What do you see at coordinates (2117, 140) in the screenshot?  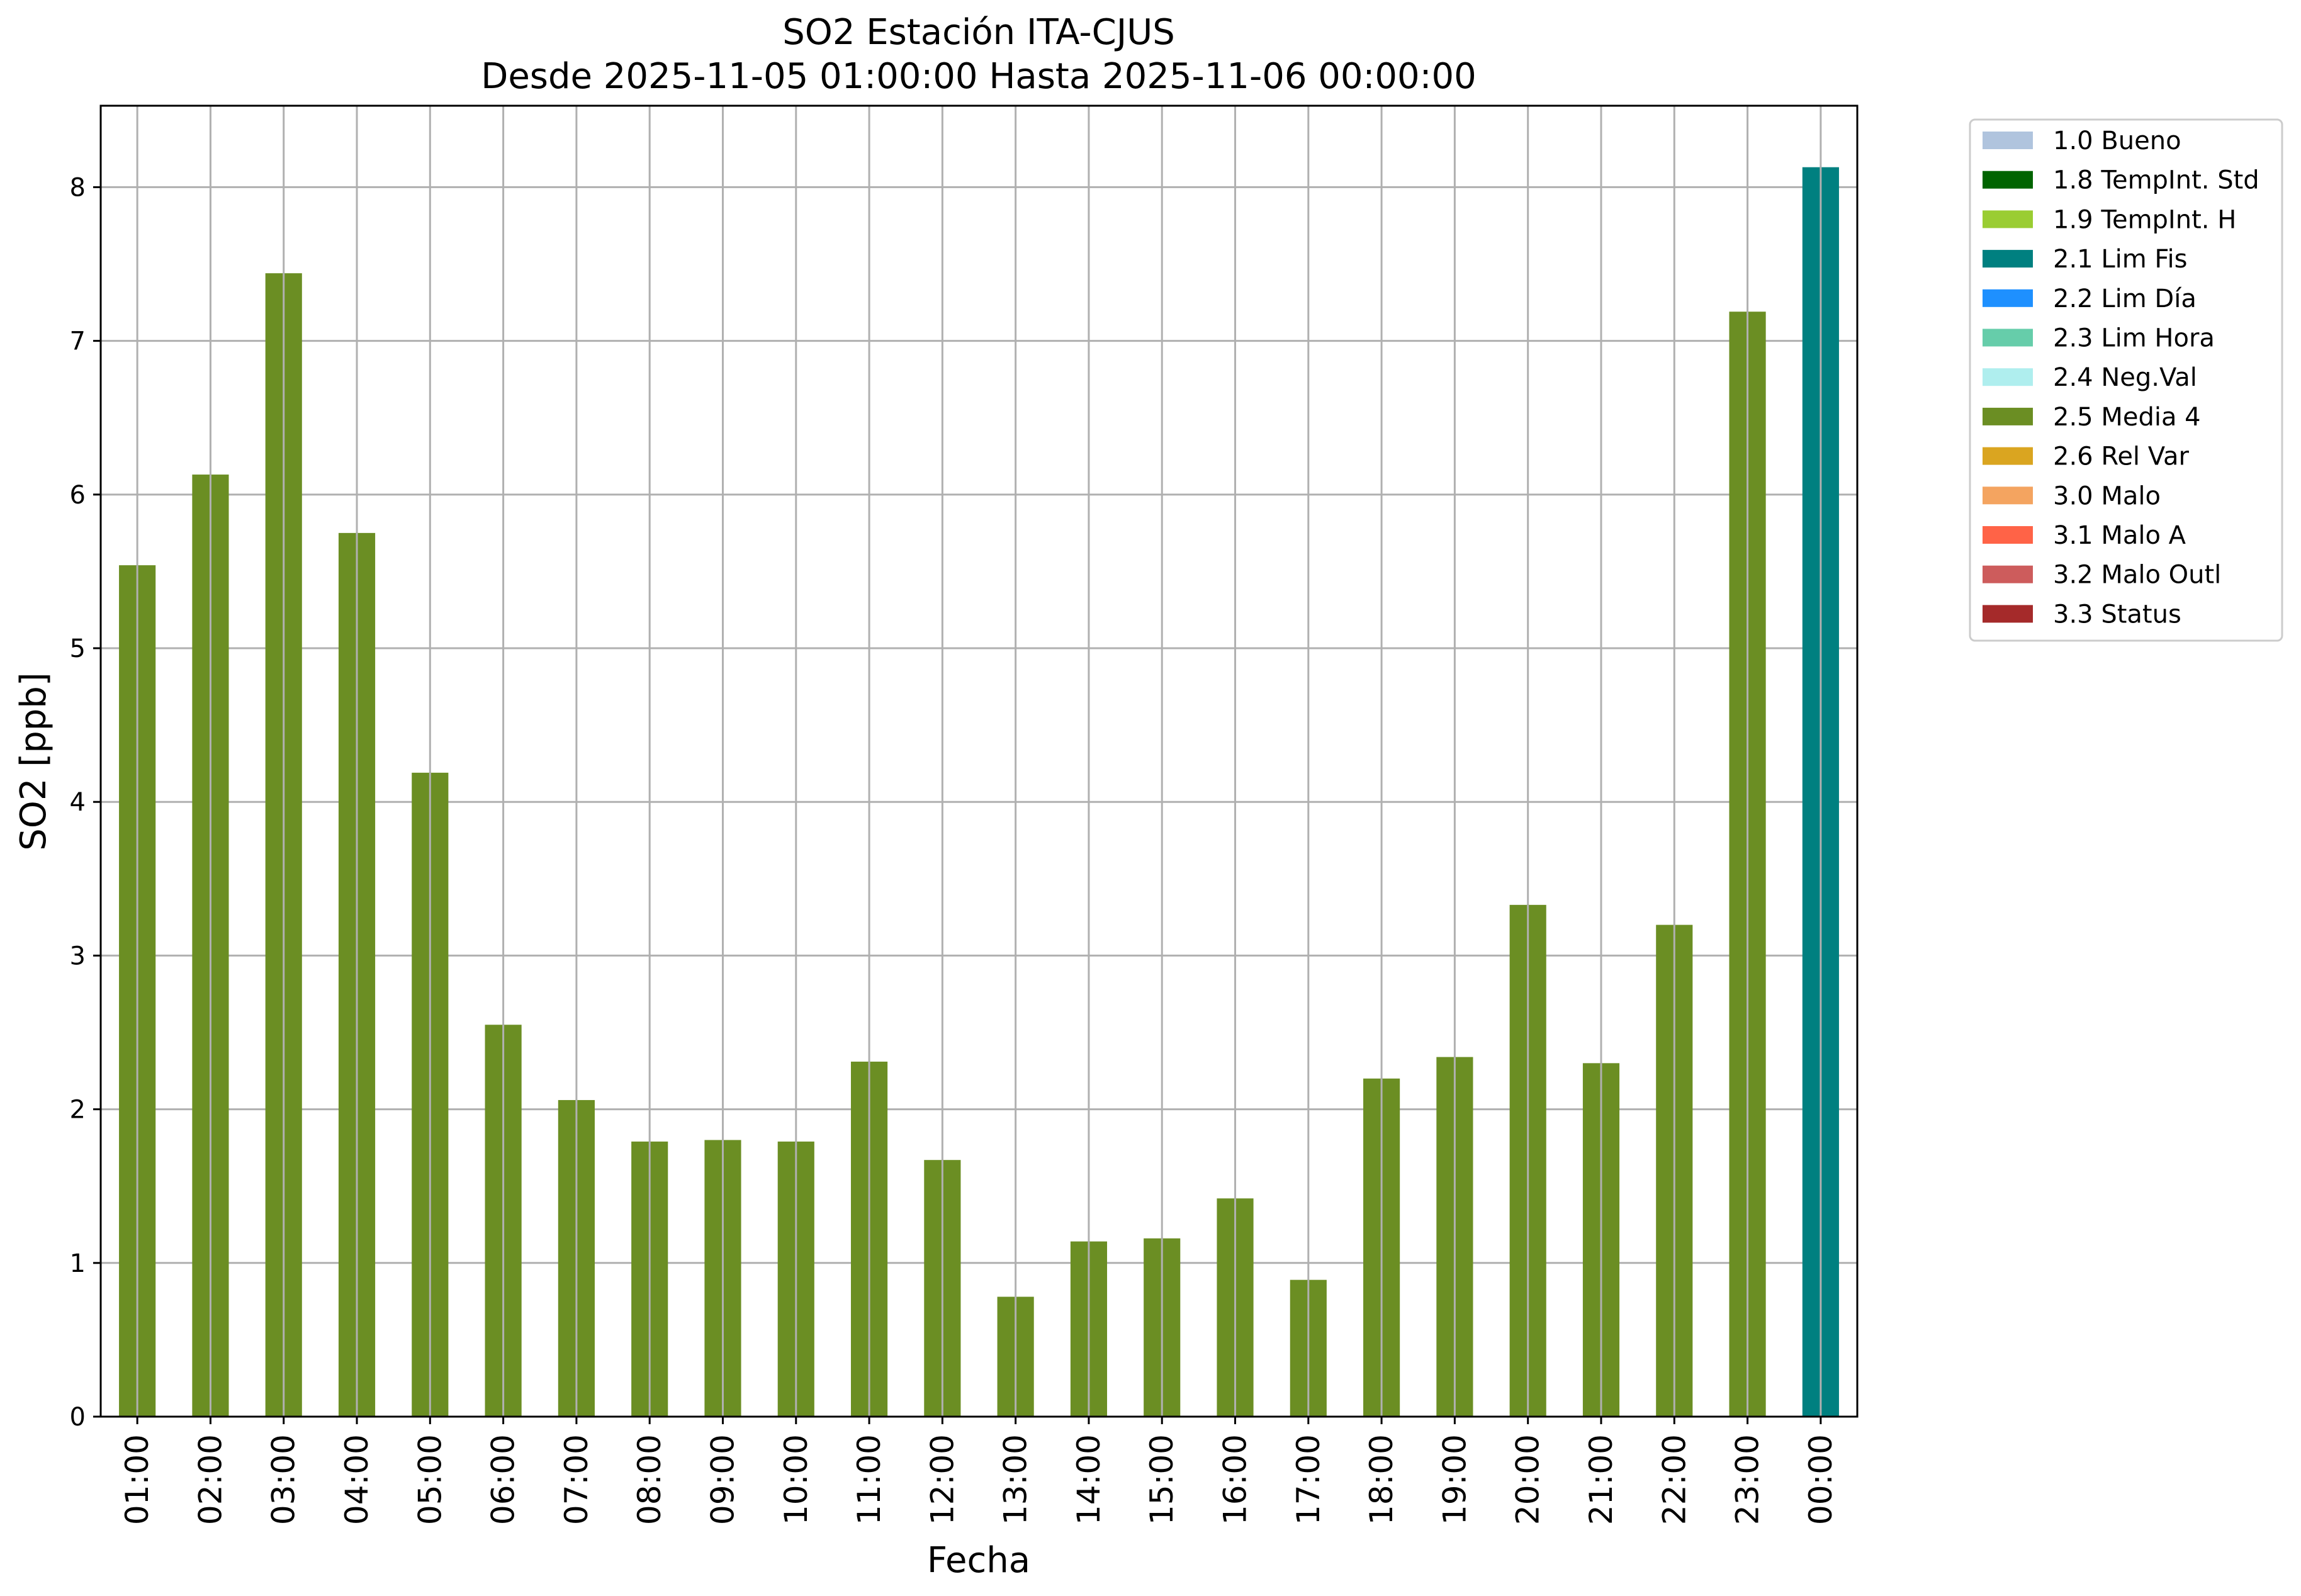 I see `legend-label: 1.0 Bueno` at bounding box center [2117, 140].